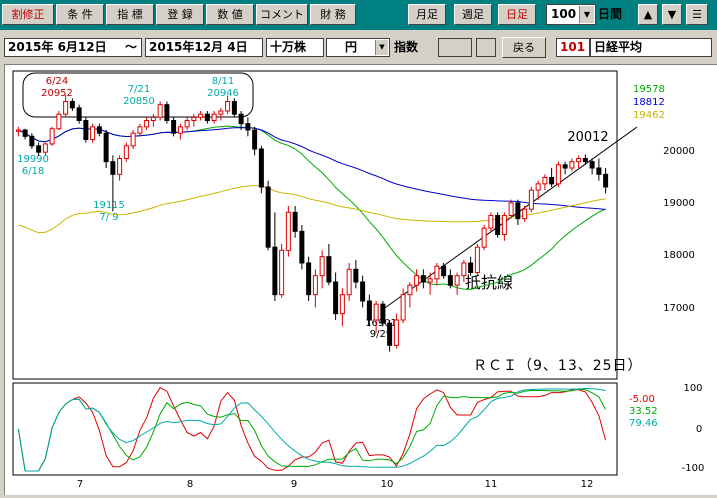 The image size is (717, 498). Describe the element at coordinates (381, 47) in the screenshot. I see `chevron-down-icon: ▼` at that location.